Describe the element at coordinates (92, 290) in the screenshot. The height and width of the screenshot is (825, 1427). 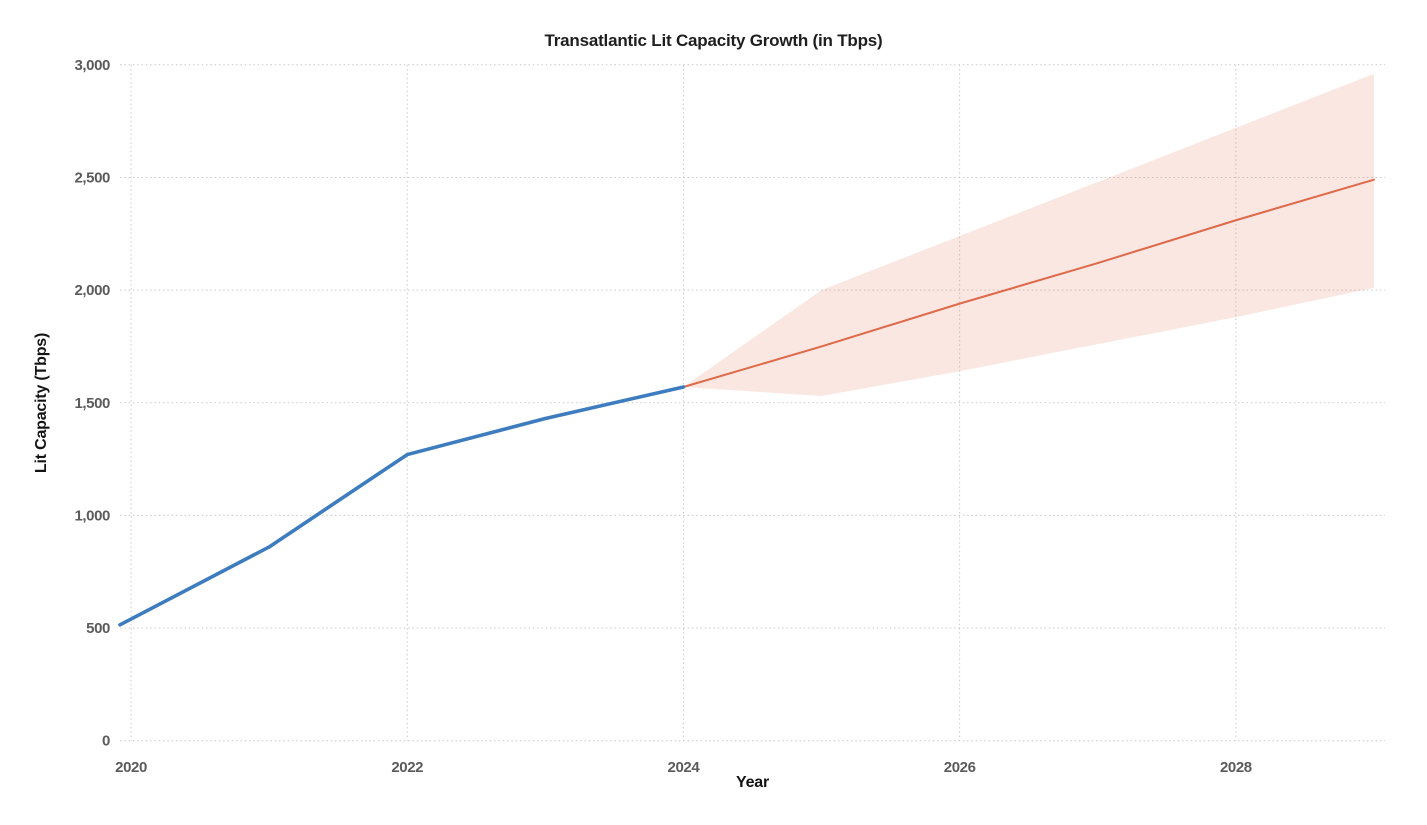
I see `y-tick-label: 2,000` at that location.